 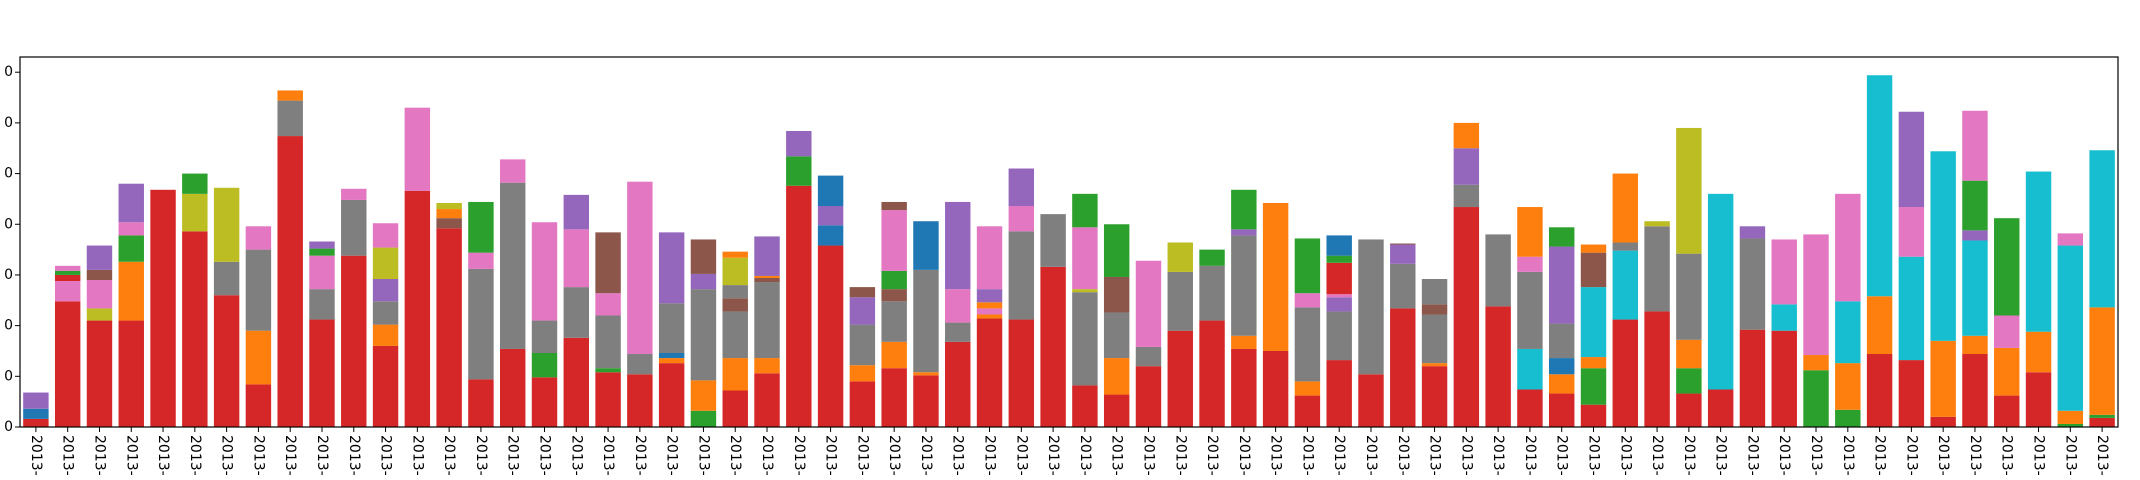 What do you see at coordinates (8, 123) in the screenshot?
I see `y-tick-label-6: 0` at bounding box center [8, 123].